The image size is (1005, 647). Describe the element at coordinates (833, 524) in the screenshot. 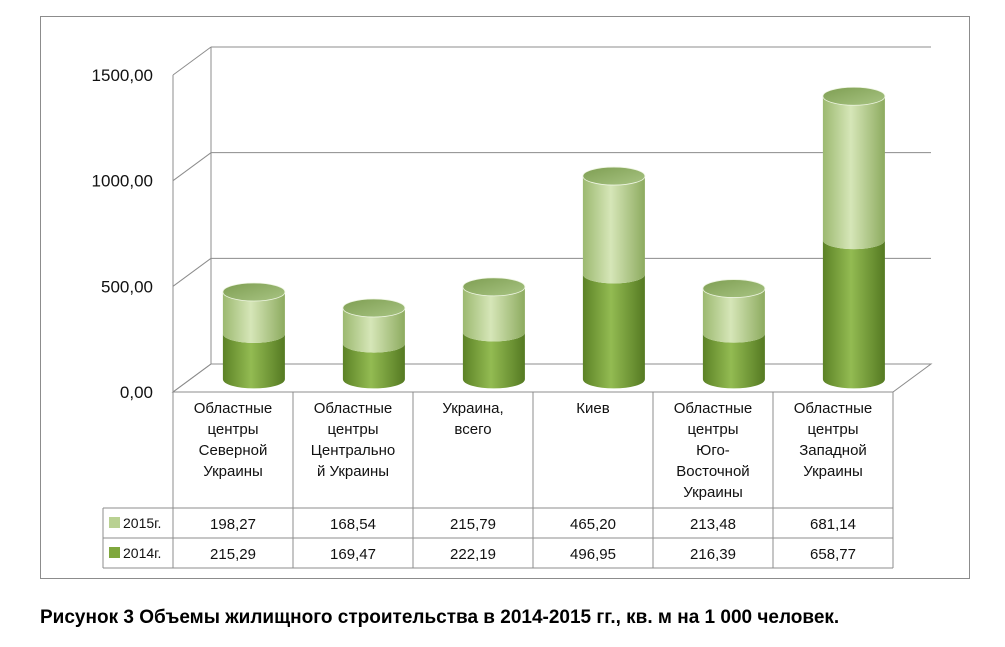

I see `data-cell: 681,14` at that location.